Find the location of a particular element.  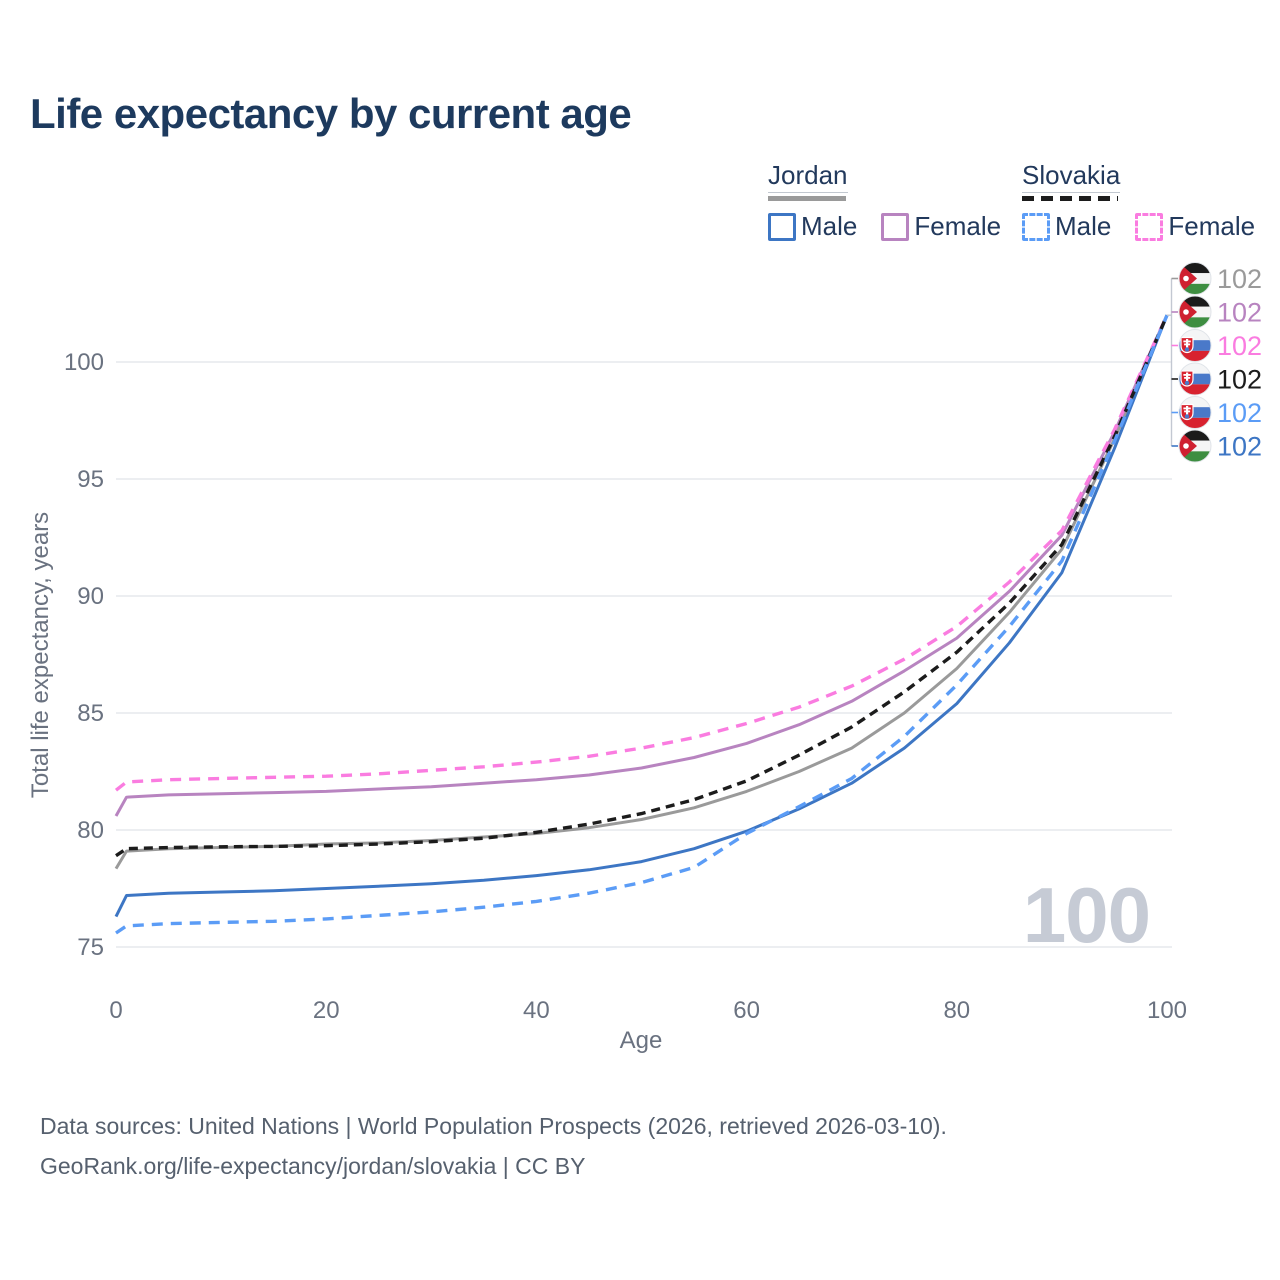

legend-item-jordan-male: Male is located at coordinates (812, 226).